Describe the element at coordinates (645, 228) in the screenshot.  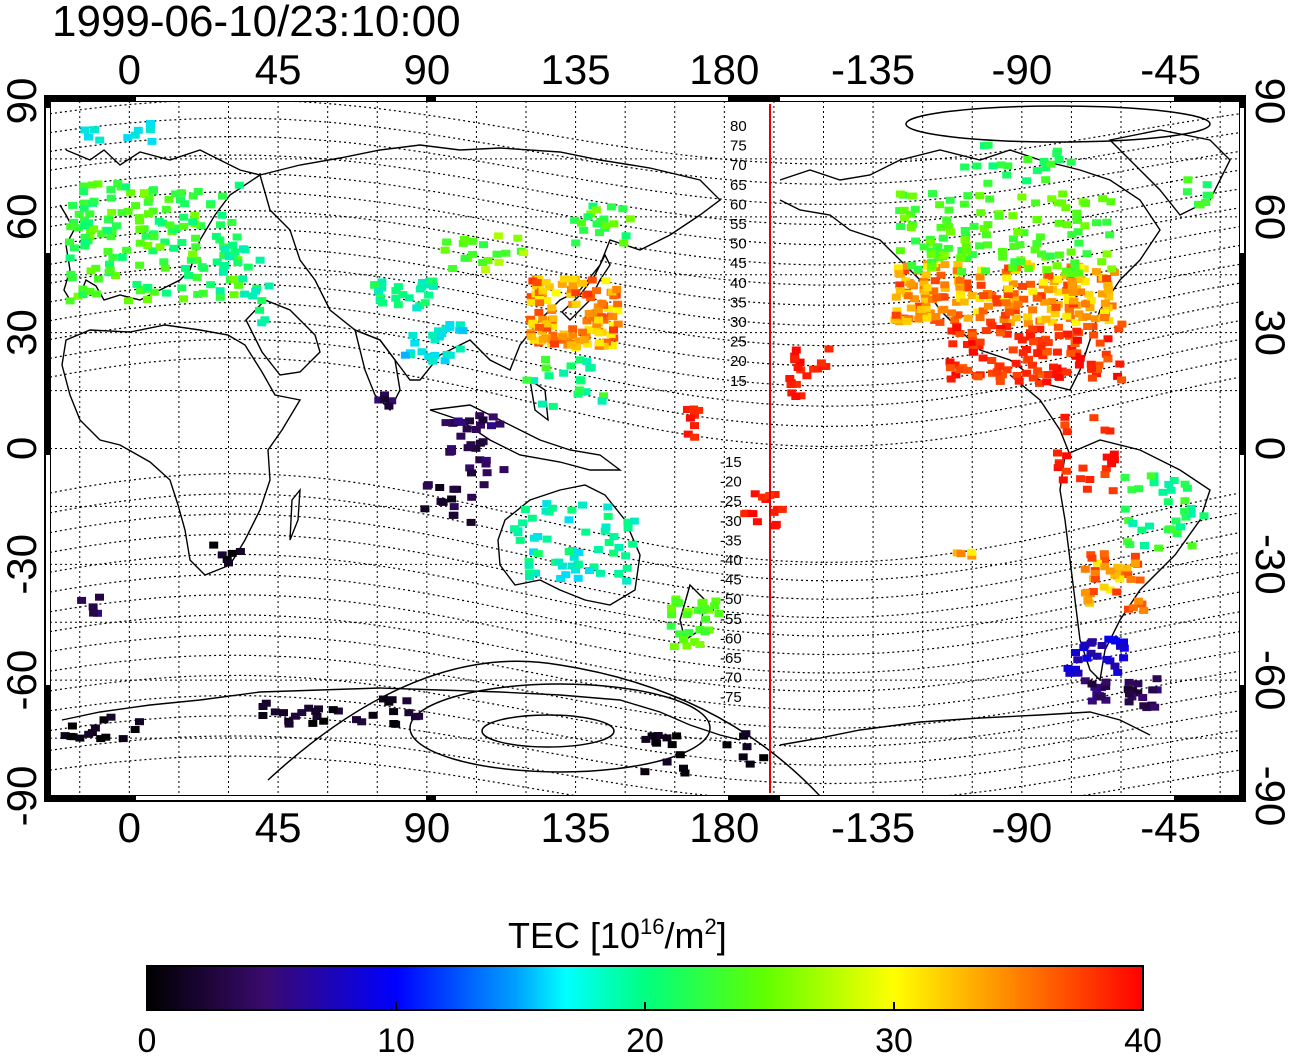
I see `mag-lat-contour` at that location.